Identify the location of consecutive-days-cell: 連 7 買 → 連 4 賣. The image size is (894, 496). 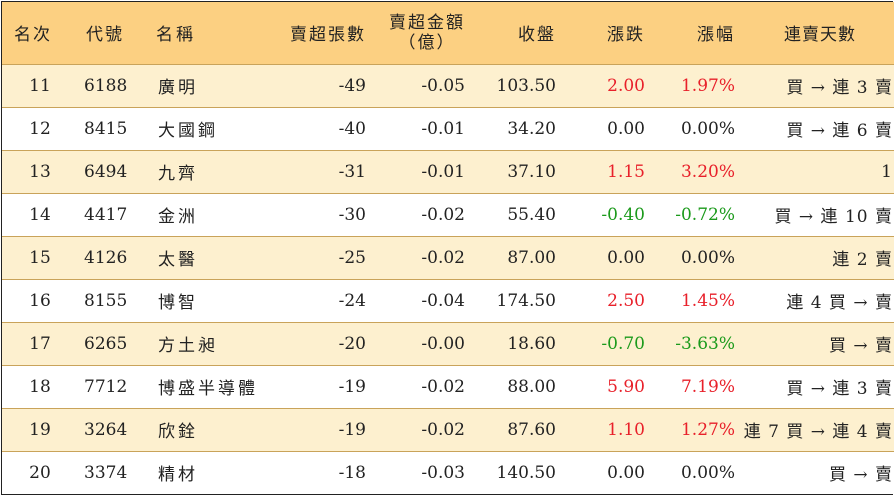
(814, 429).